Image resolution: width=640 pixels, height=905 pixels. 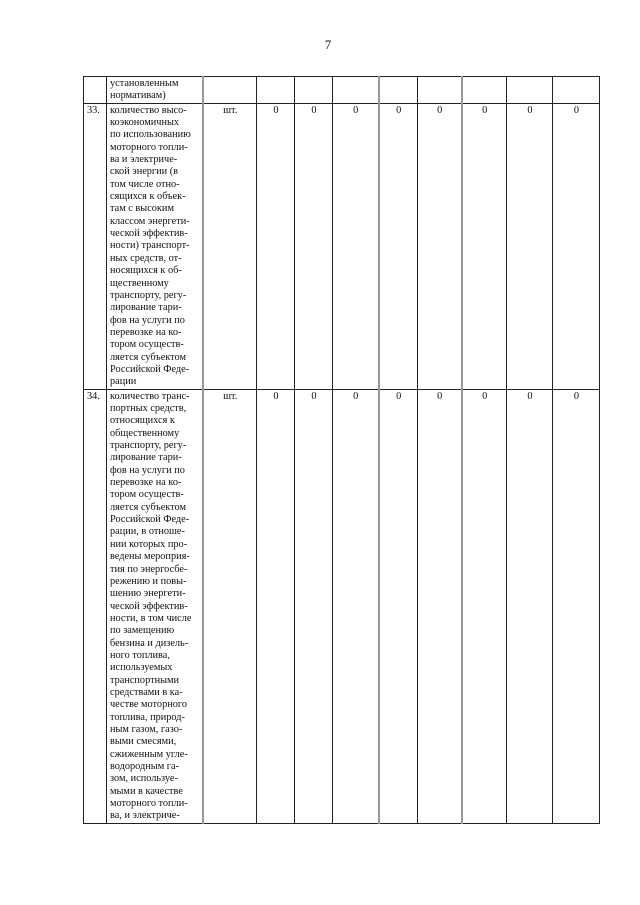 What do you see at coordinates (142, 631) in the screenshot?
I see `description-line: по замещению` at bounding box center [142, 631].